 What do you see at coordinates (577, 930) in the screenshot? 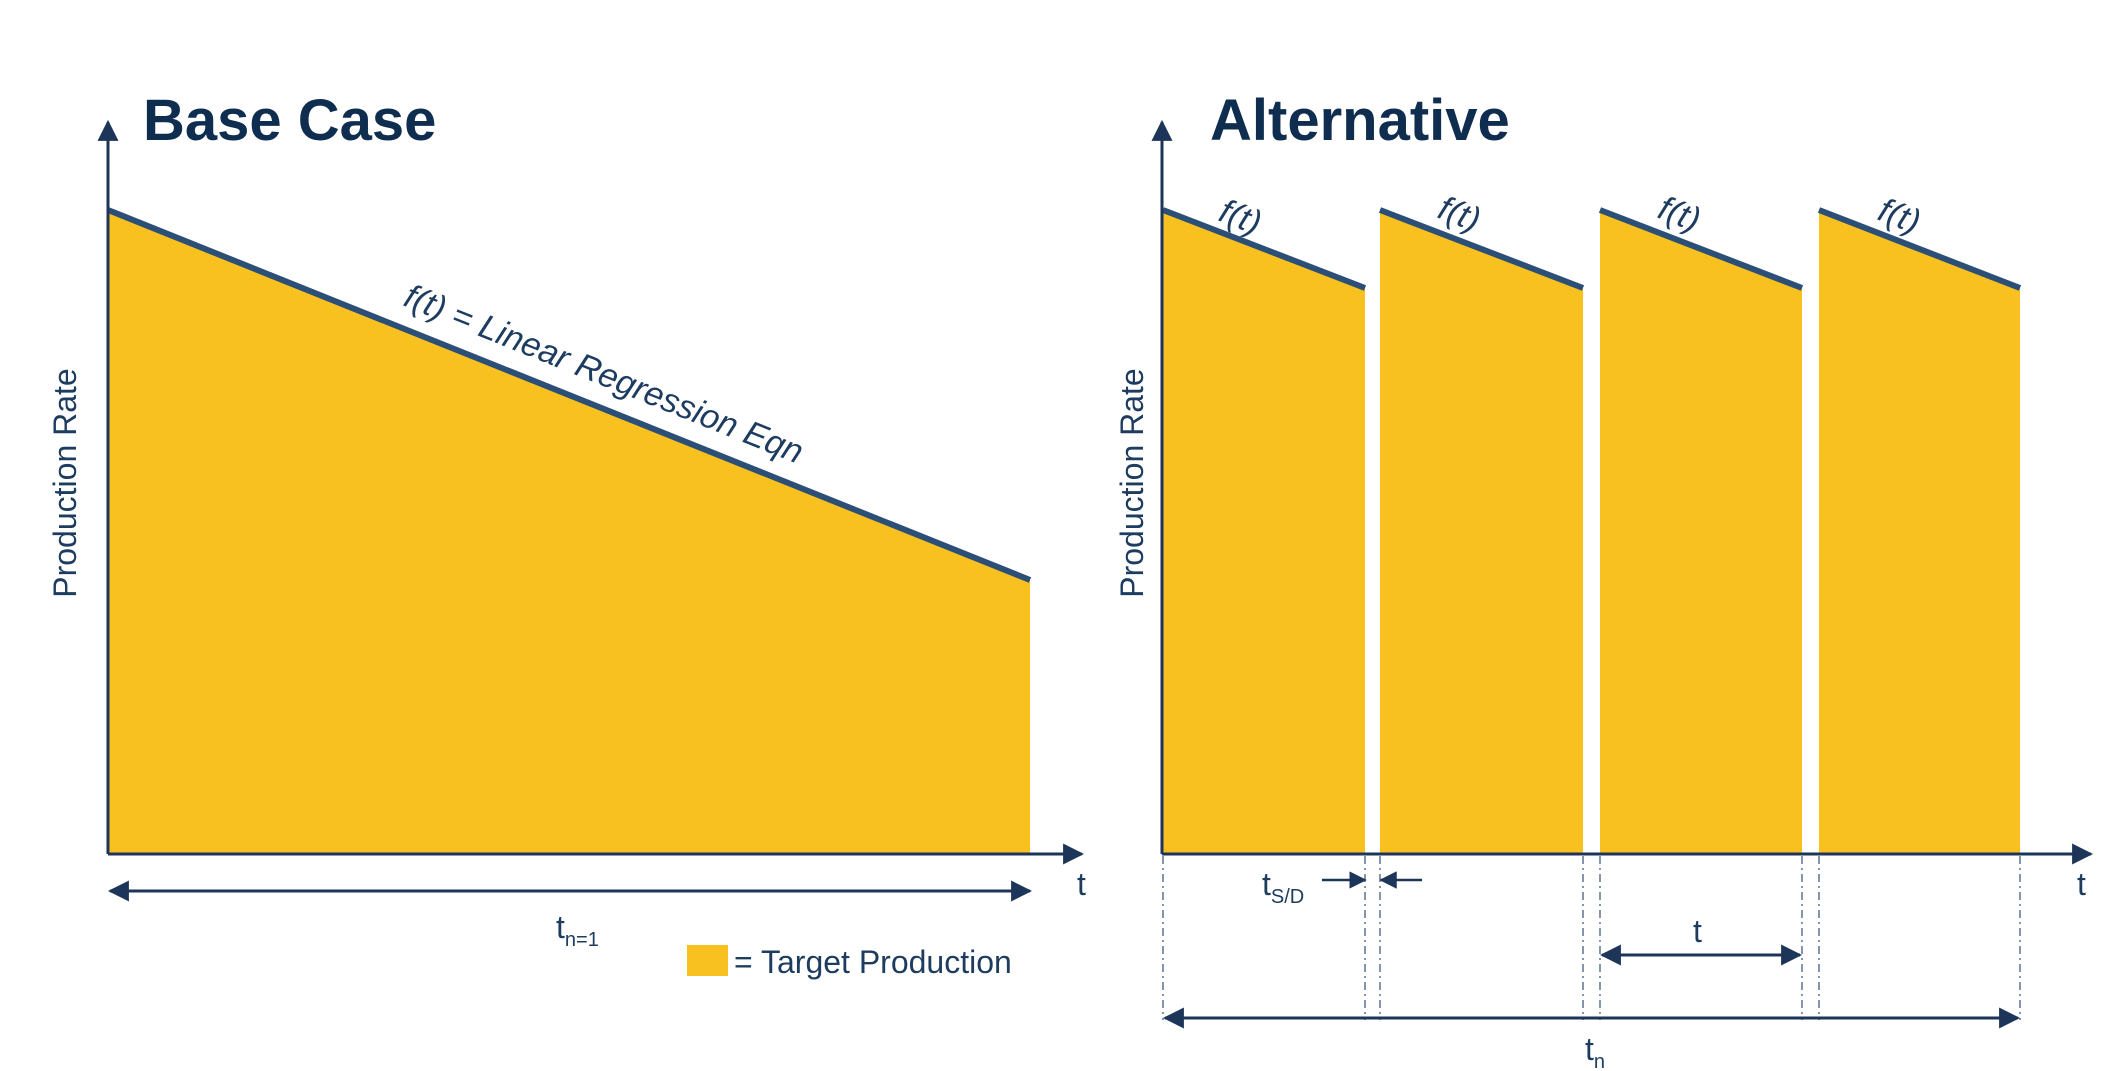
I see `base-case-duration-label: tn=1` at bounding box center [577, 930].